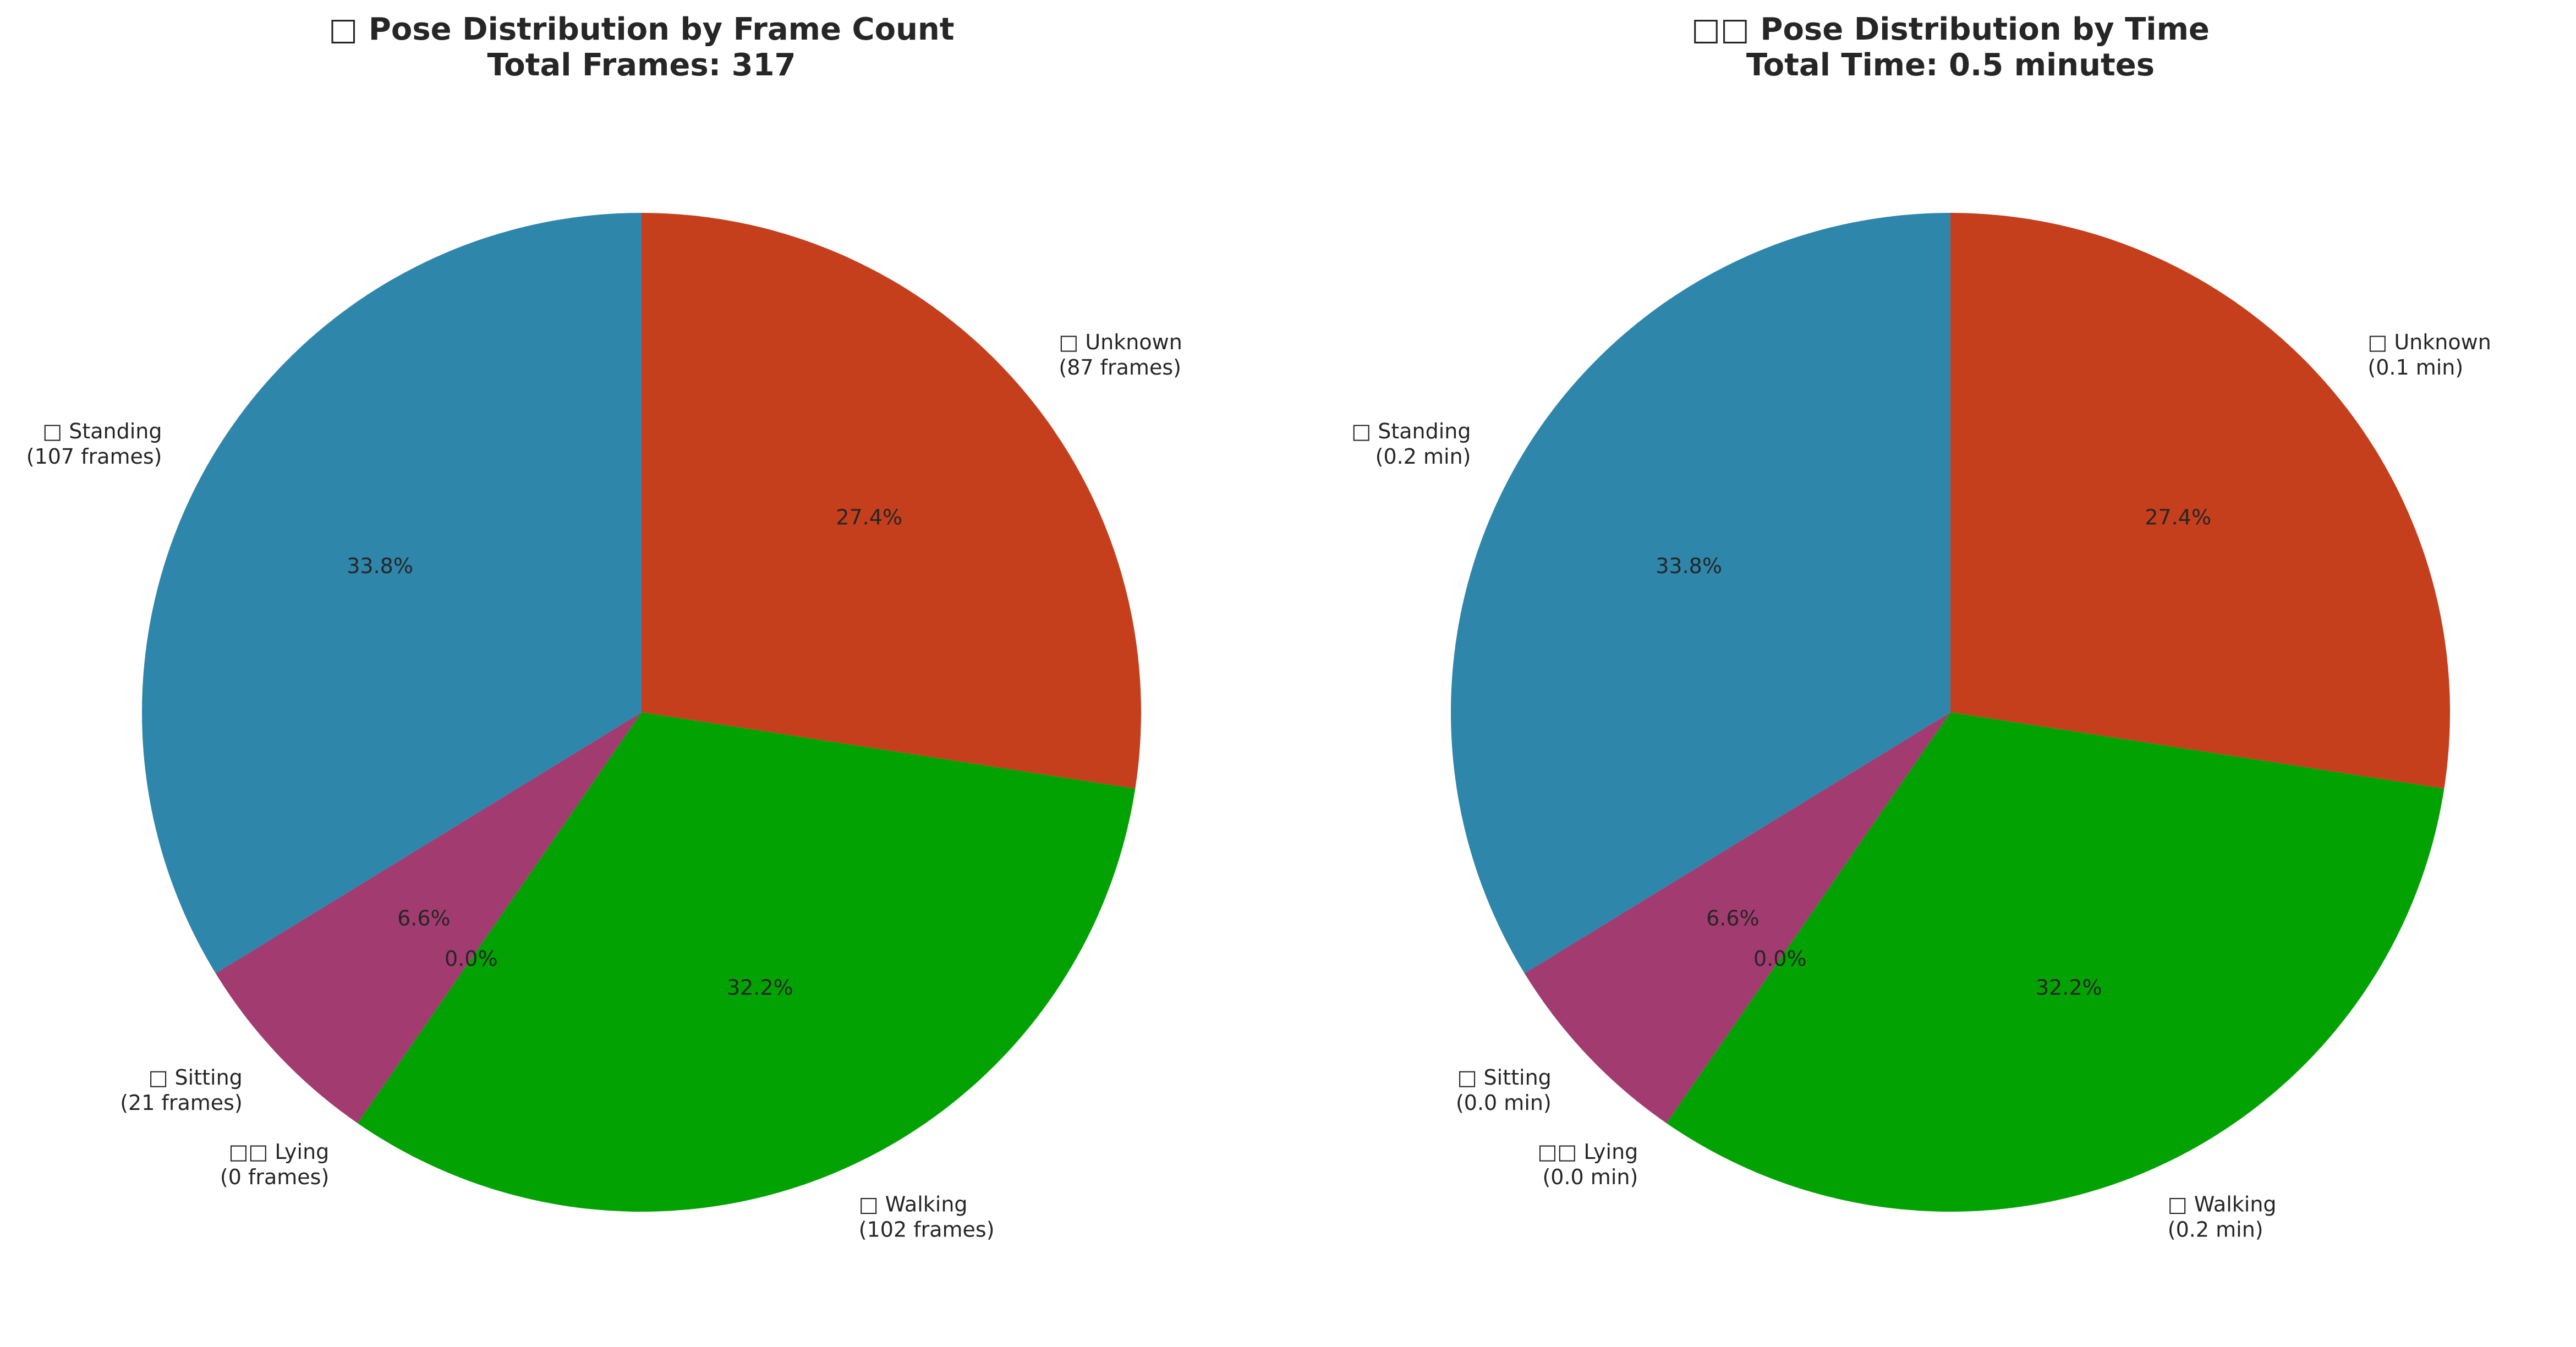 The image size is (2576, 1347). I want to click on slice-label-value: (102 frames), so click(927, 1230).